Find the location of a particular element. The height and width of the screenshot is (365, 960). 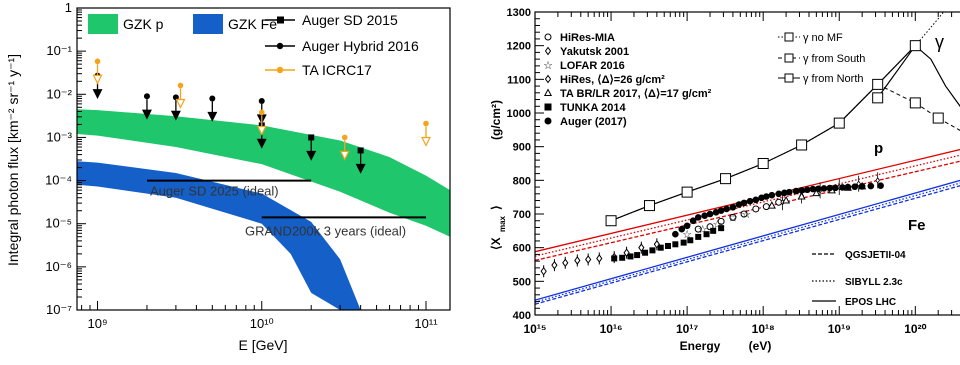

legend-gamma-label: γ from North is located at coordinates (833, 79).